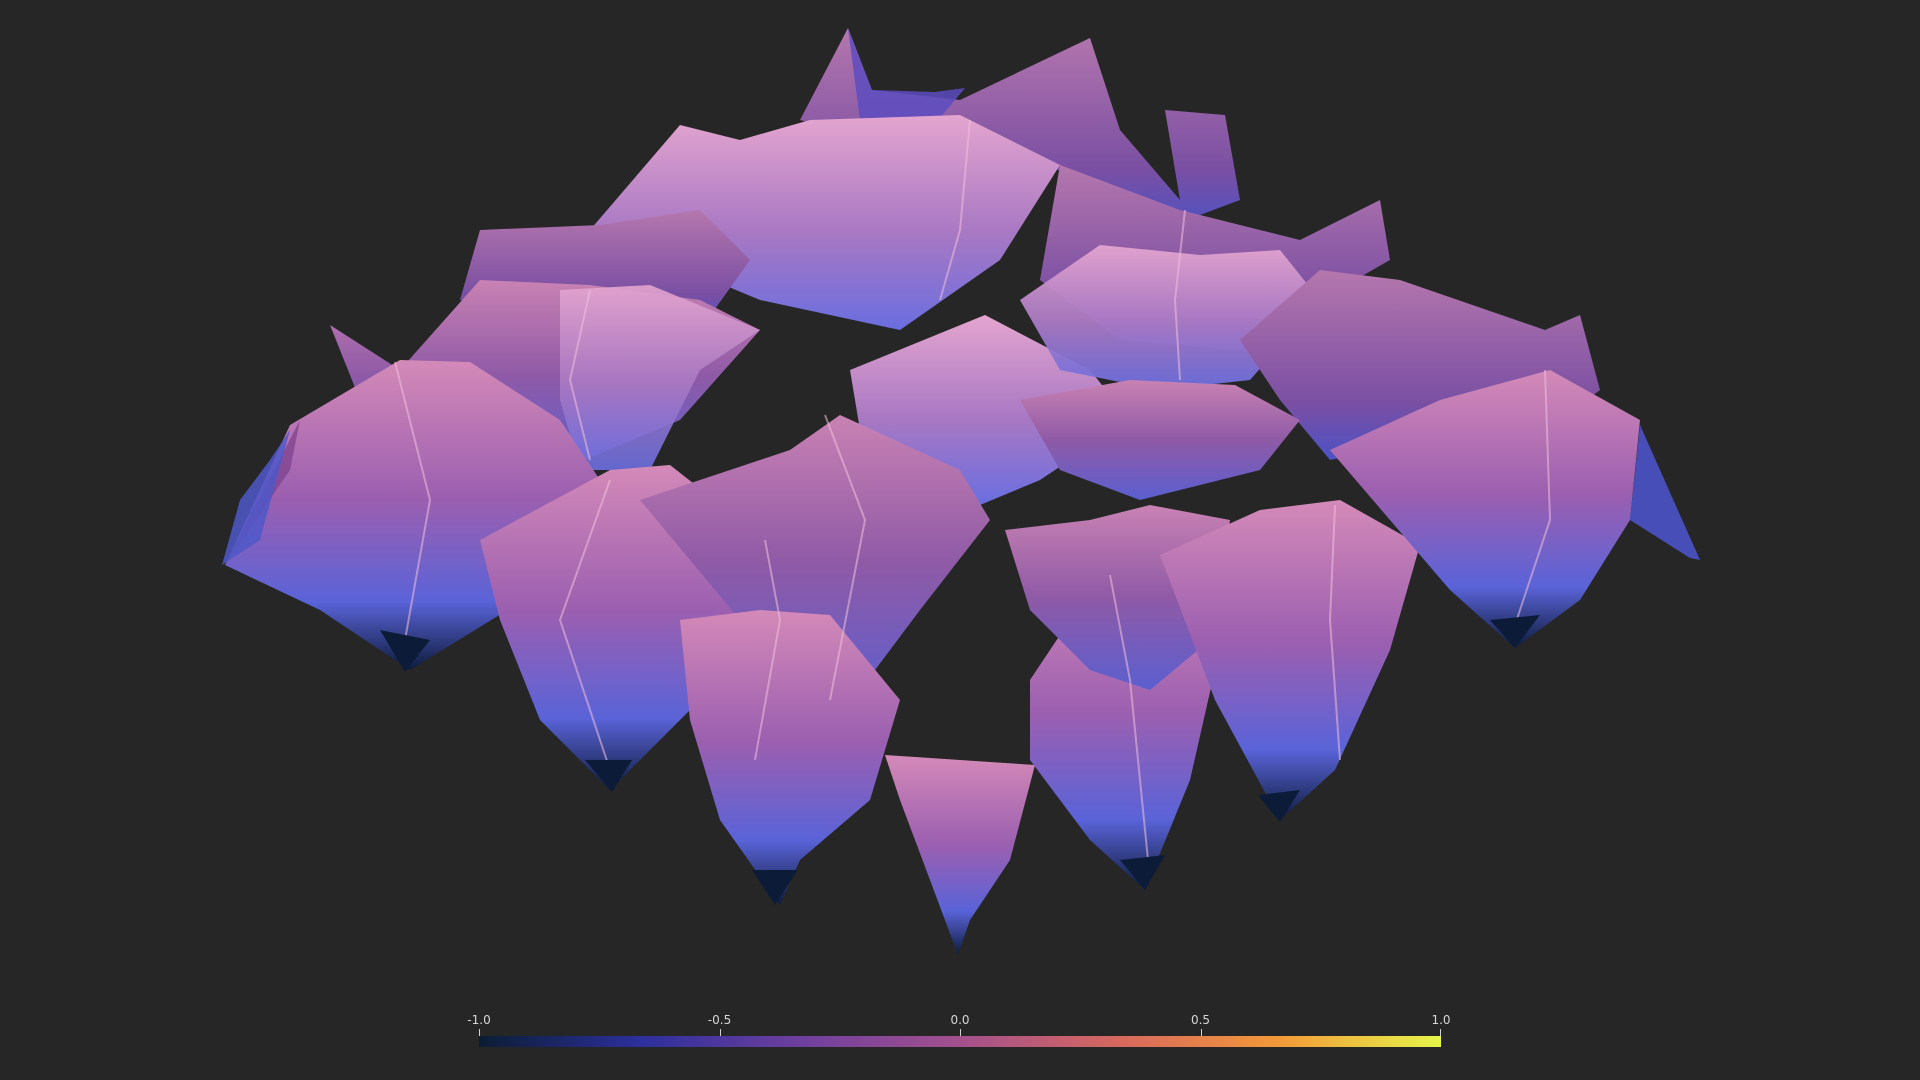  I want to click on colorbar-tick-label: -0.5, so click(719, 1020).